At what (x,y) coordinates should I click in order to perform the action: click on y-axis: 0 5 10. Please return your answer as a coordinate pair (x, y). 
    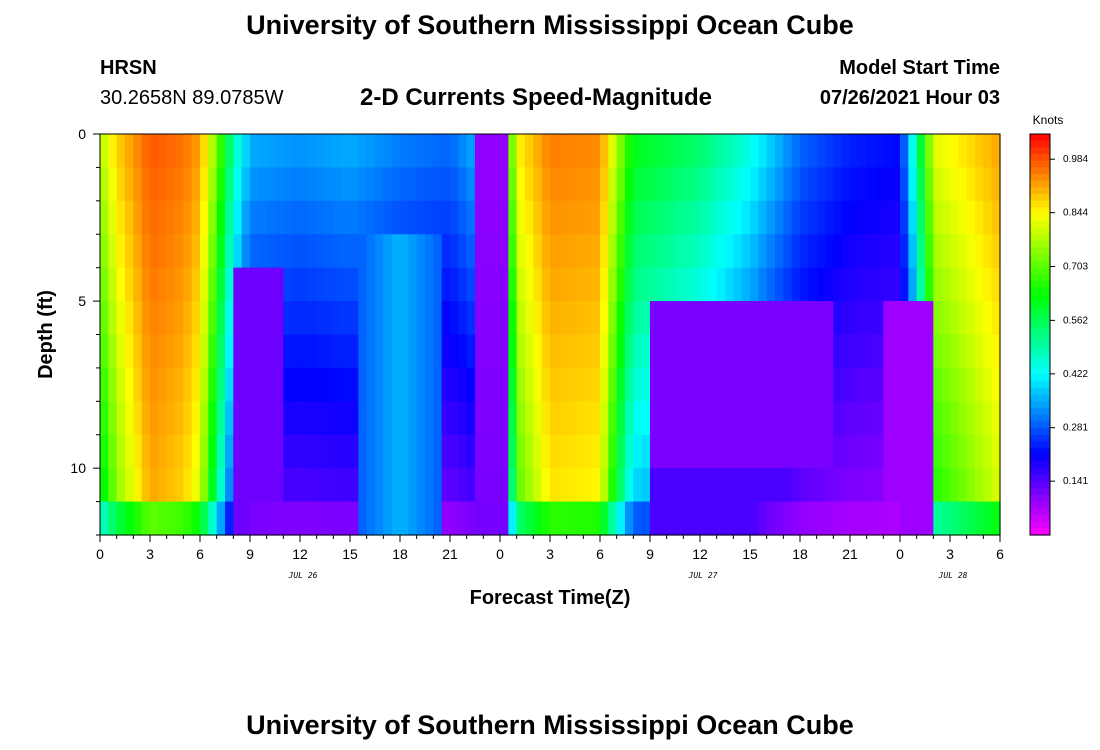
    Looking at the image, I should click on (85, 331).